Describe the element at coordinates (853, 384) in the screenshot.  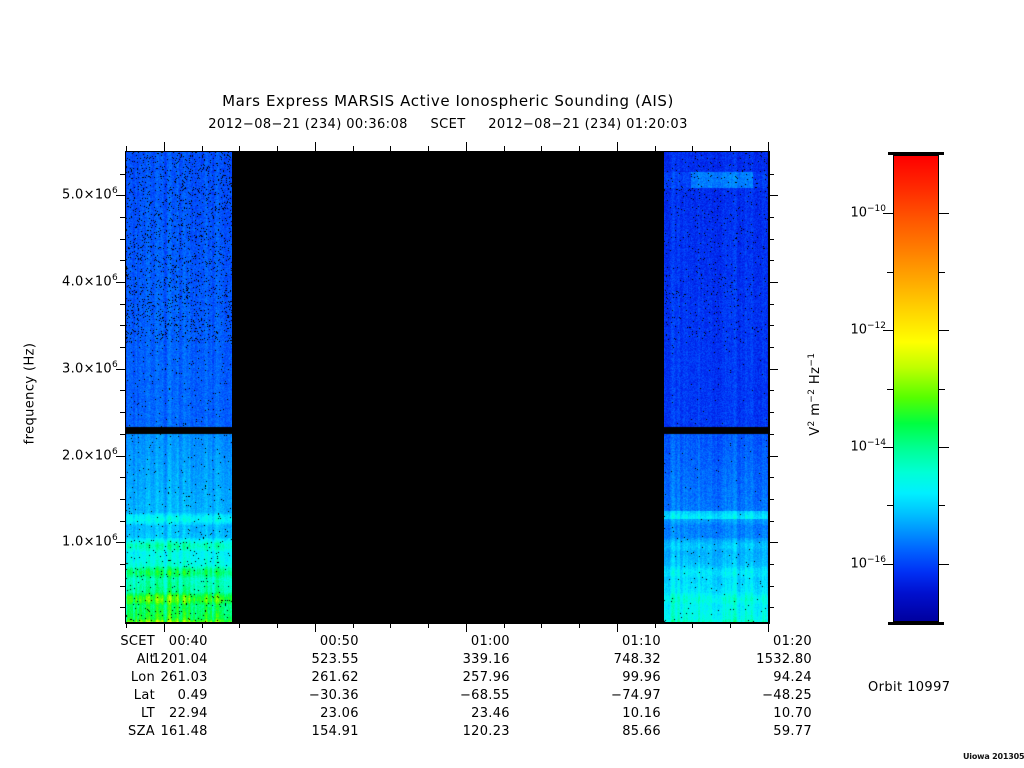
I see `colorbar-tick-labels: 10−10 10−12 10−14 10−16` at that location.